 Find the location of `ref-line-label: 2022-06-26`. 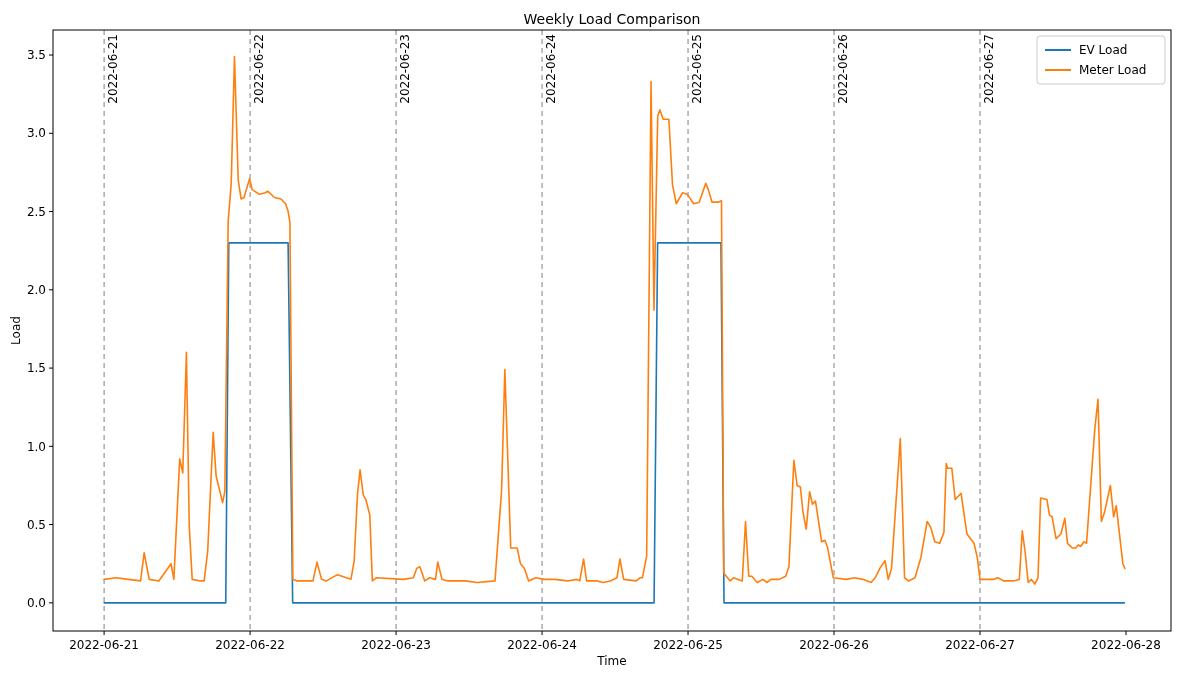

ref-line-label: 2022-06-26 is located at coordinates (842, 69).